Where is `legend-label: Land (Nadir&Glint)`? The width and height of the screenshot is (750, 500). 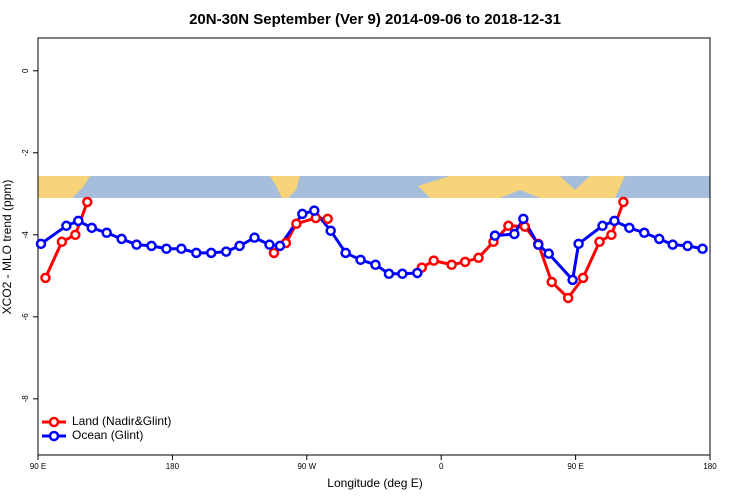 legend-label: Land (Nadir&Glint) is located at coordinates (121, 421).